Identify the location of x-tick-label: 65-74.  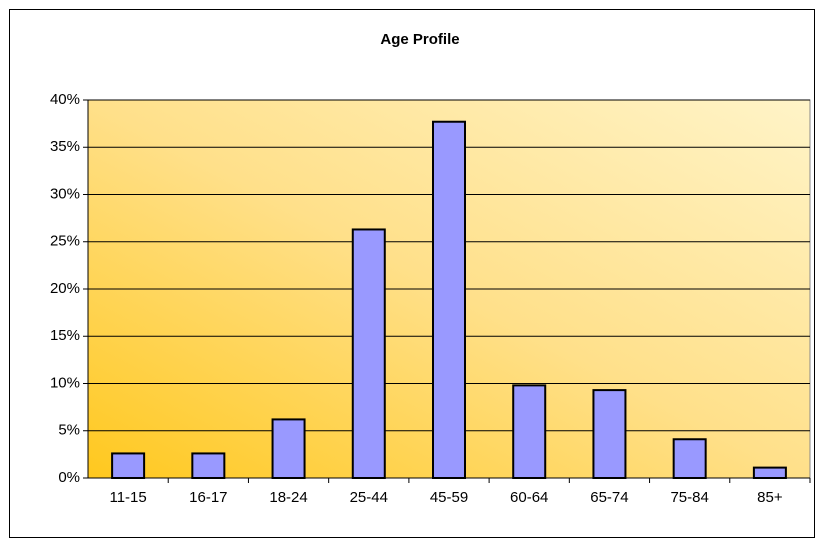
(609, 497).